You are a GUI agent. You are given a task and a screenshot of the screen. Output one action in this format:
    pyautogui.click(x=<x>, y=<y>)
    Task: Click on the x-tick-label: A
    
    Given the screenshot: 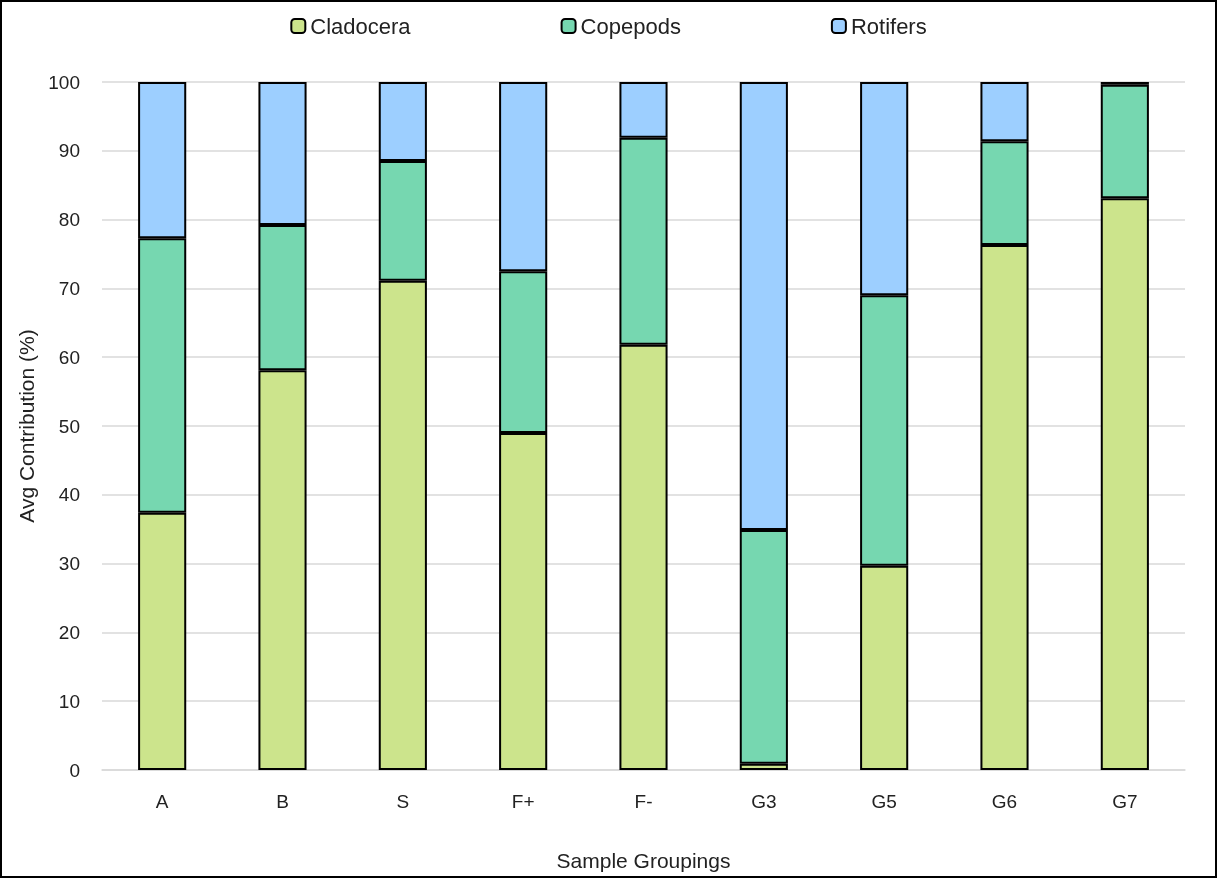 What is the action you would take?
    pyautogui.click(x=162, y=801)
    